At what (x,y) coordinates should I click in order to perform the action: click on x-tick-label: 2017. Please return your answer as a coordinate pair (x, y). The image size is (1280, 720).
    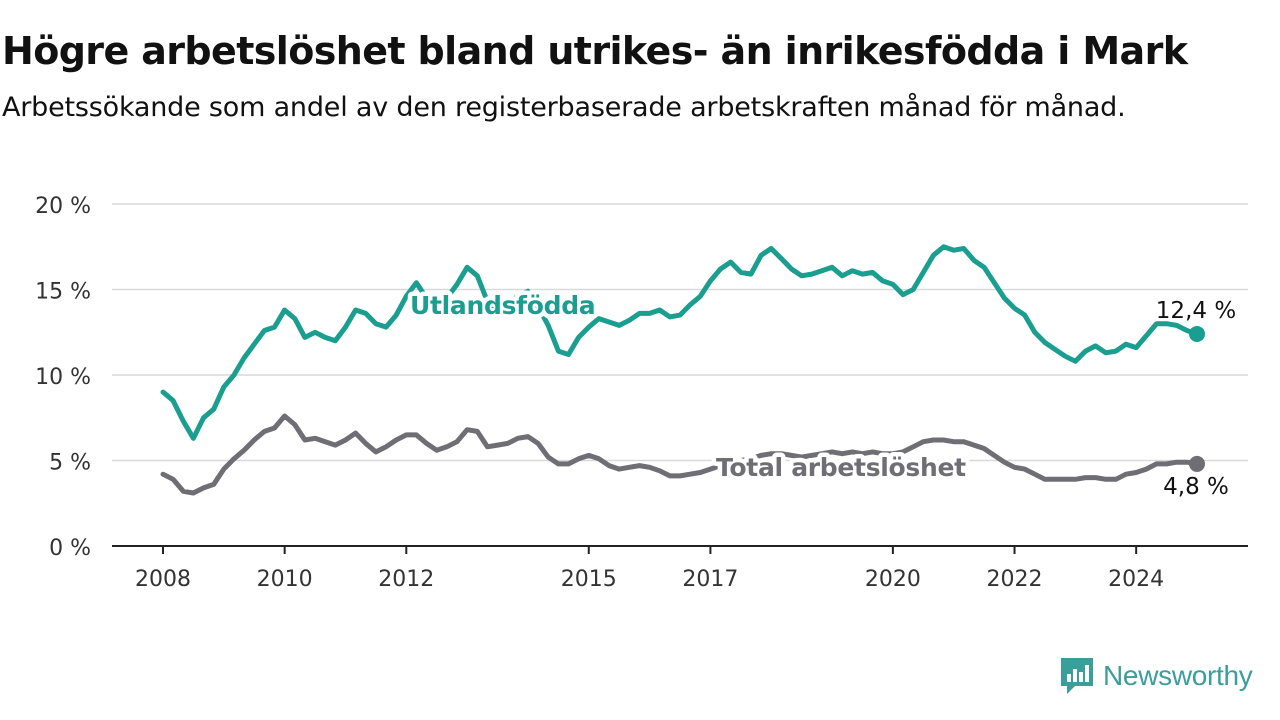
    Looking at the image, I should click on (710, 579).